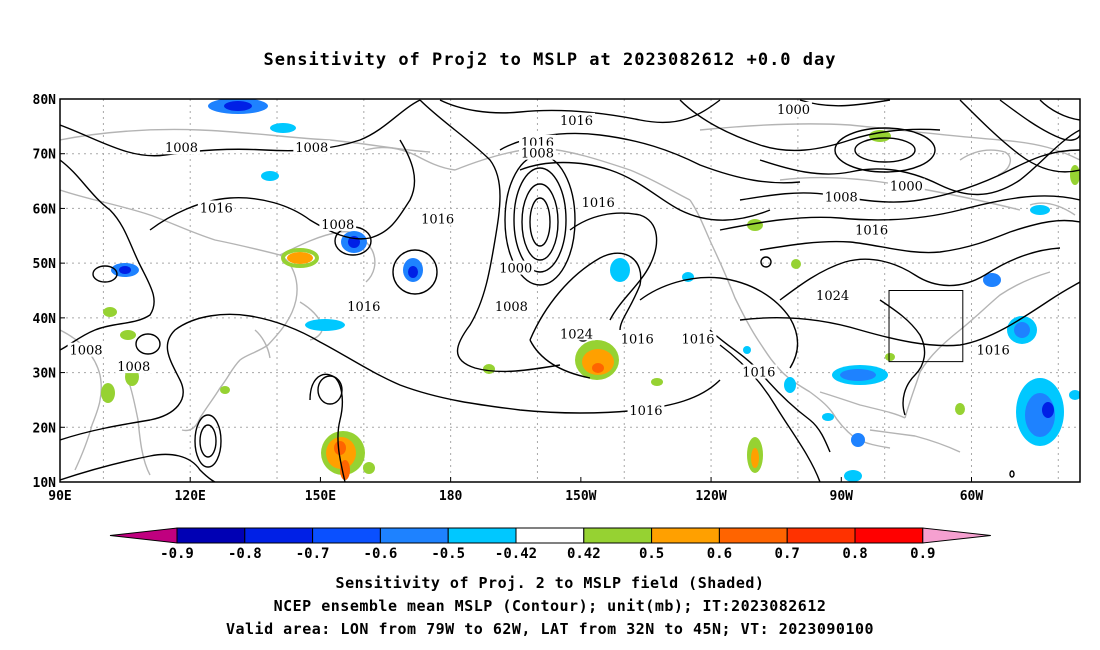 The width and height of the screenshot is (1100, 650). Describe the element at coordinates (45, 319) in the screenshot. I see `lat-tick-label: 40N` at that location.